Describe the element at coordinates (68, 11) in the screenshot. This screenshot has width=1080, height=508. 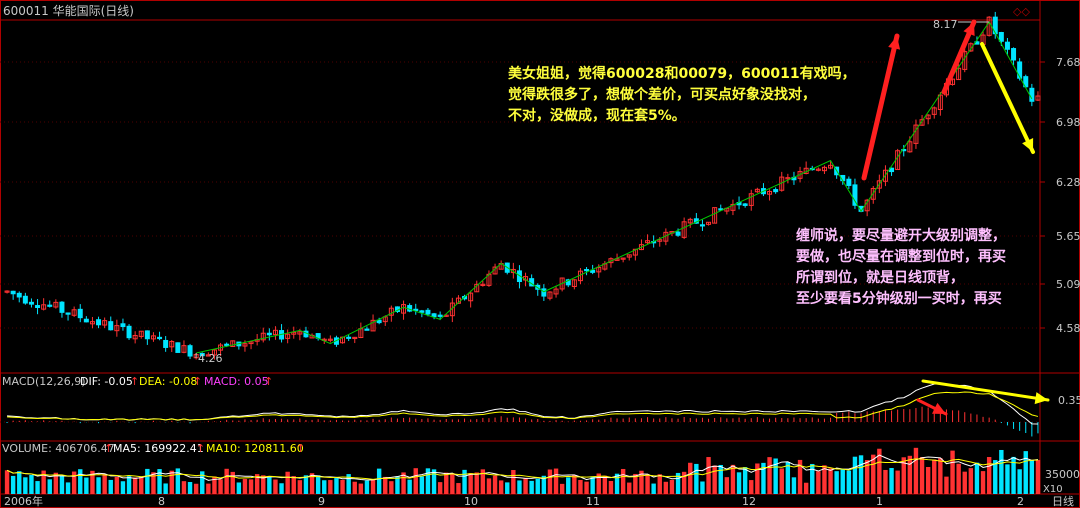
I see `chart-title: 600011 华能国际(日线)` at that location.